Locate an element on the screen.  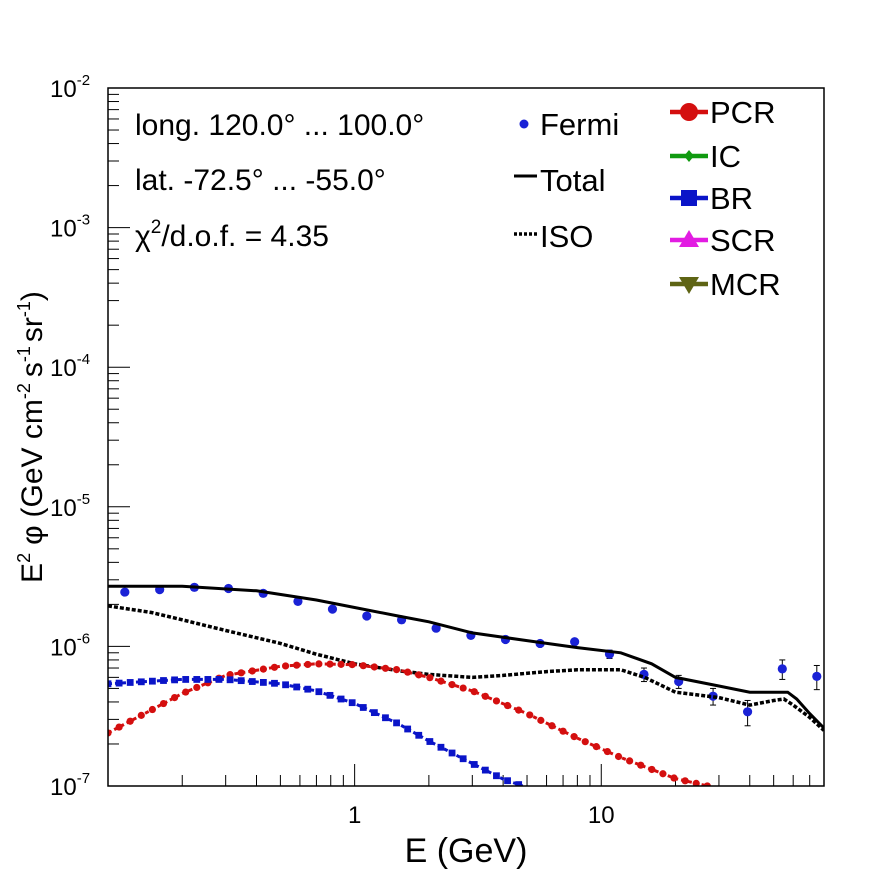
y-tick-labels: 10-710-610-510-410-310-2 is located at coordinates (70, 436).